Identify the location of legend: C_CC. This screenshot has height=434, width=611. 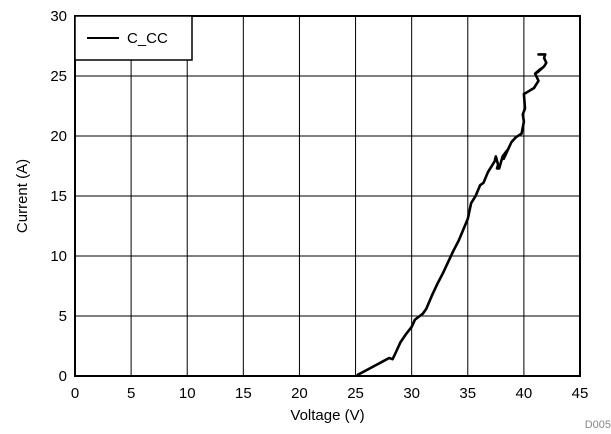
(133, 38).